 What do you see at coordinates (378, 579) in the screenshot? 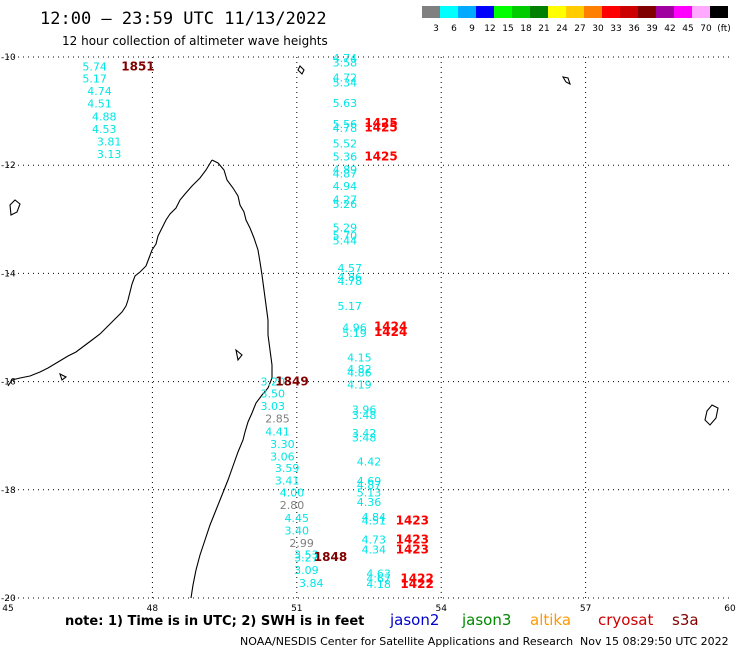
I see `wave-height-value: 4.67` at bounding box center [378, 579].